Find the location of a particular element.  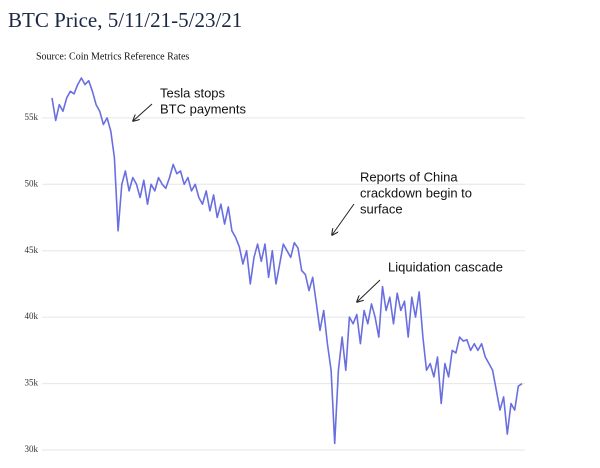

annotation: surface is located at coordinates (381, 208).